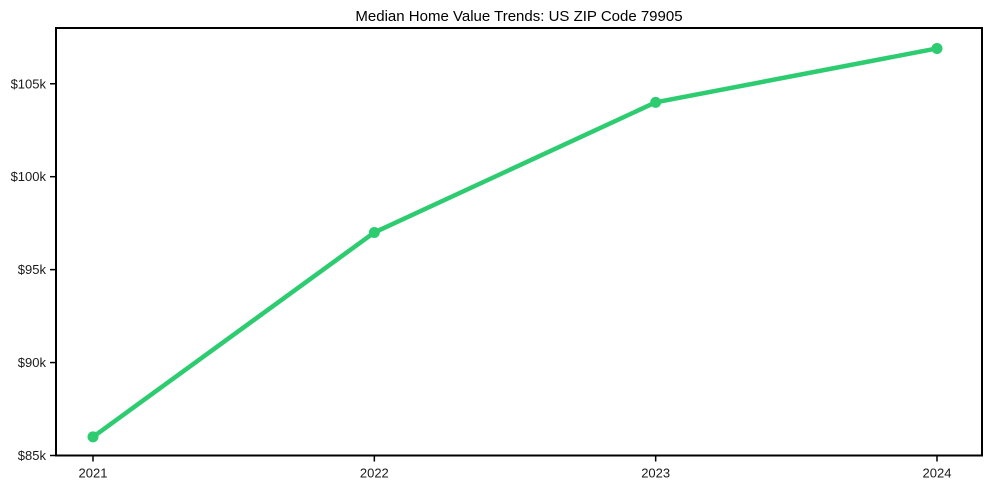 The width and height of the screenshot is (990, 490). I want to click on x-tick-label: 2021, so click(93, 473).